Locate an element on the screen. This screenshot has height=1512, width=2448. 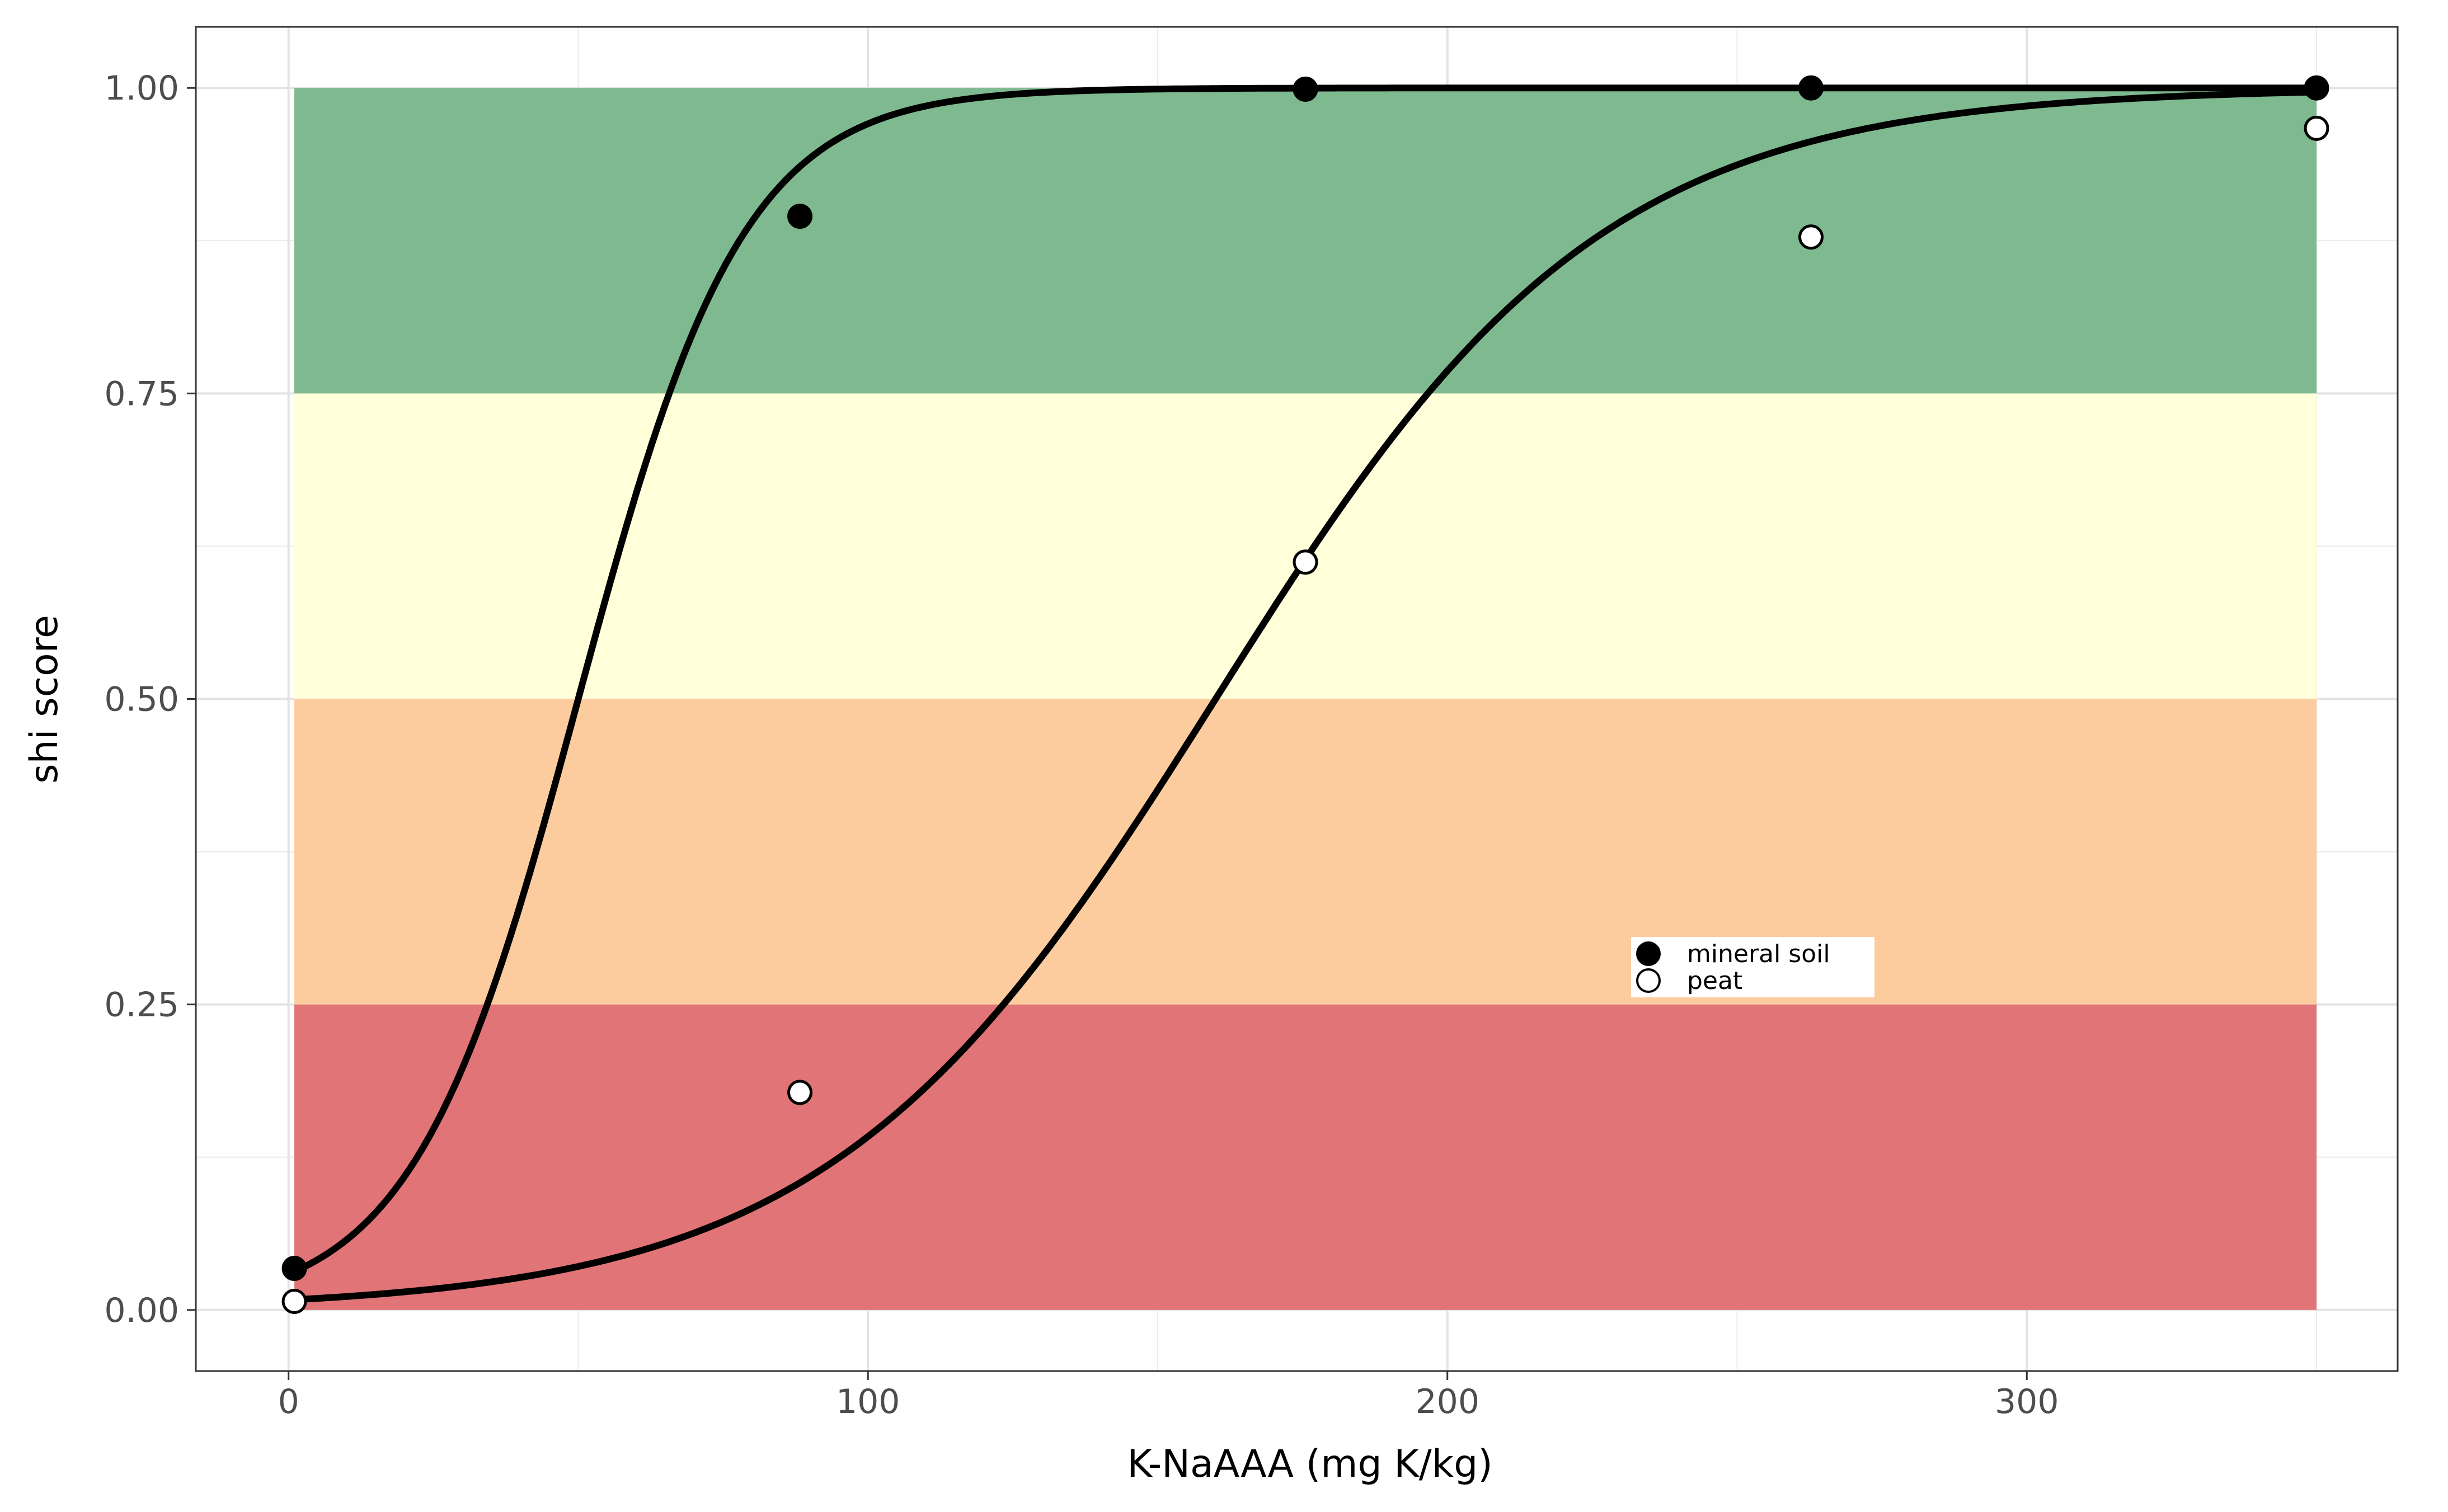
x-axis-title: K-NaAAA (mg K/kg) is located at coordinates (1310, 1464).